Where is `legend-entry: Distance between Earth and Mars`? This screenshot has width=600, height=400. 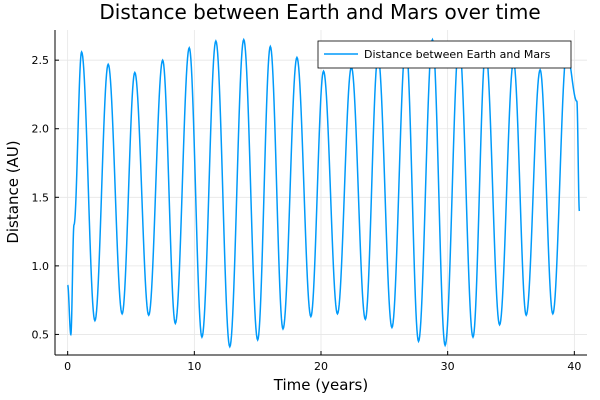
legend-entry: Distance between Earth and Mars is located at coordinates (457, 54).